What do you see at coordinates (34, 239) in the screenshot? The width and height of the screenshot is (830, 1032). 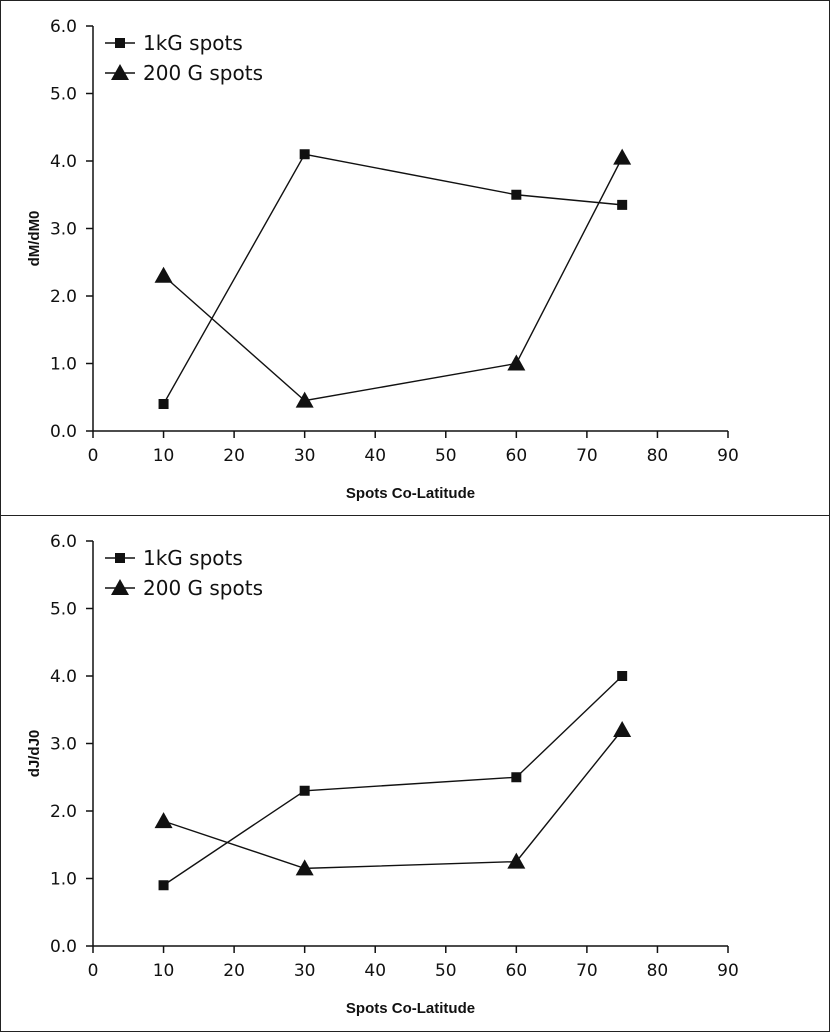 I see `y-axis-label: dM/dM0` at bounding box center [34, 239].